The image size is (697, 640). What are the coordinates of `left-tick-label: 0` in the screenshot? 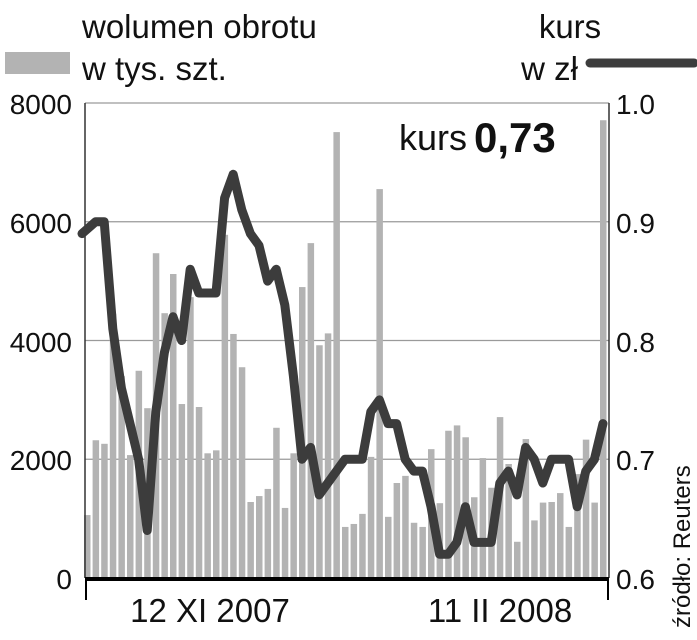 It's located at (64, 579).